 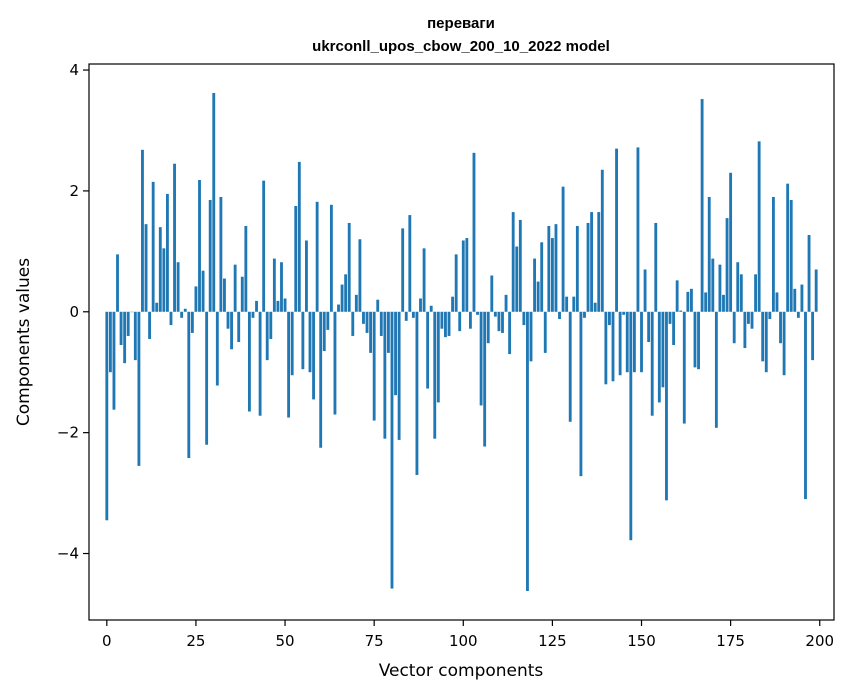 I want to click on x-tick-label: 25, so click(x=195, y=641).